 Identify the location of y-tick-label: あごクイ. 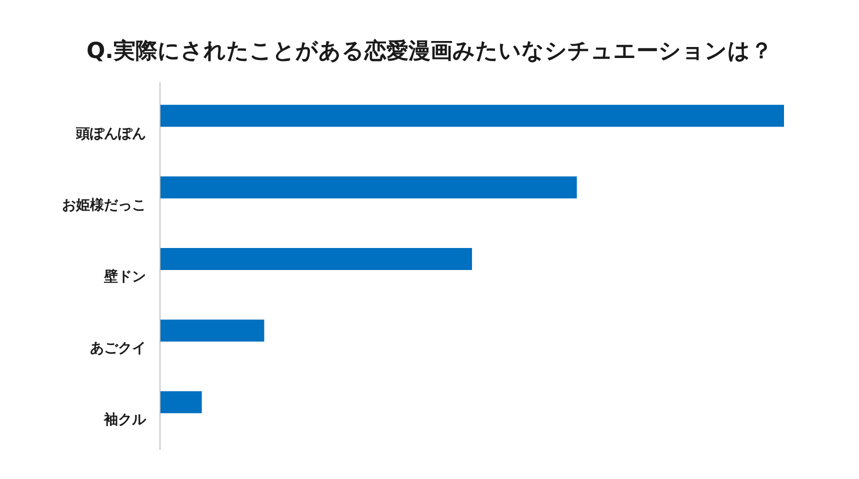
(118, 348).